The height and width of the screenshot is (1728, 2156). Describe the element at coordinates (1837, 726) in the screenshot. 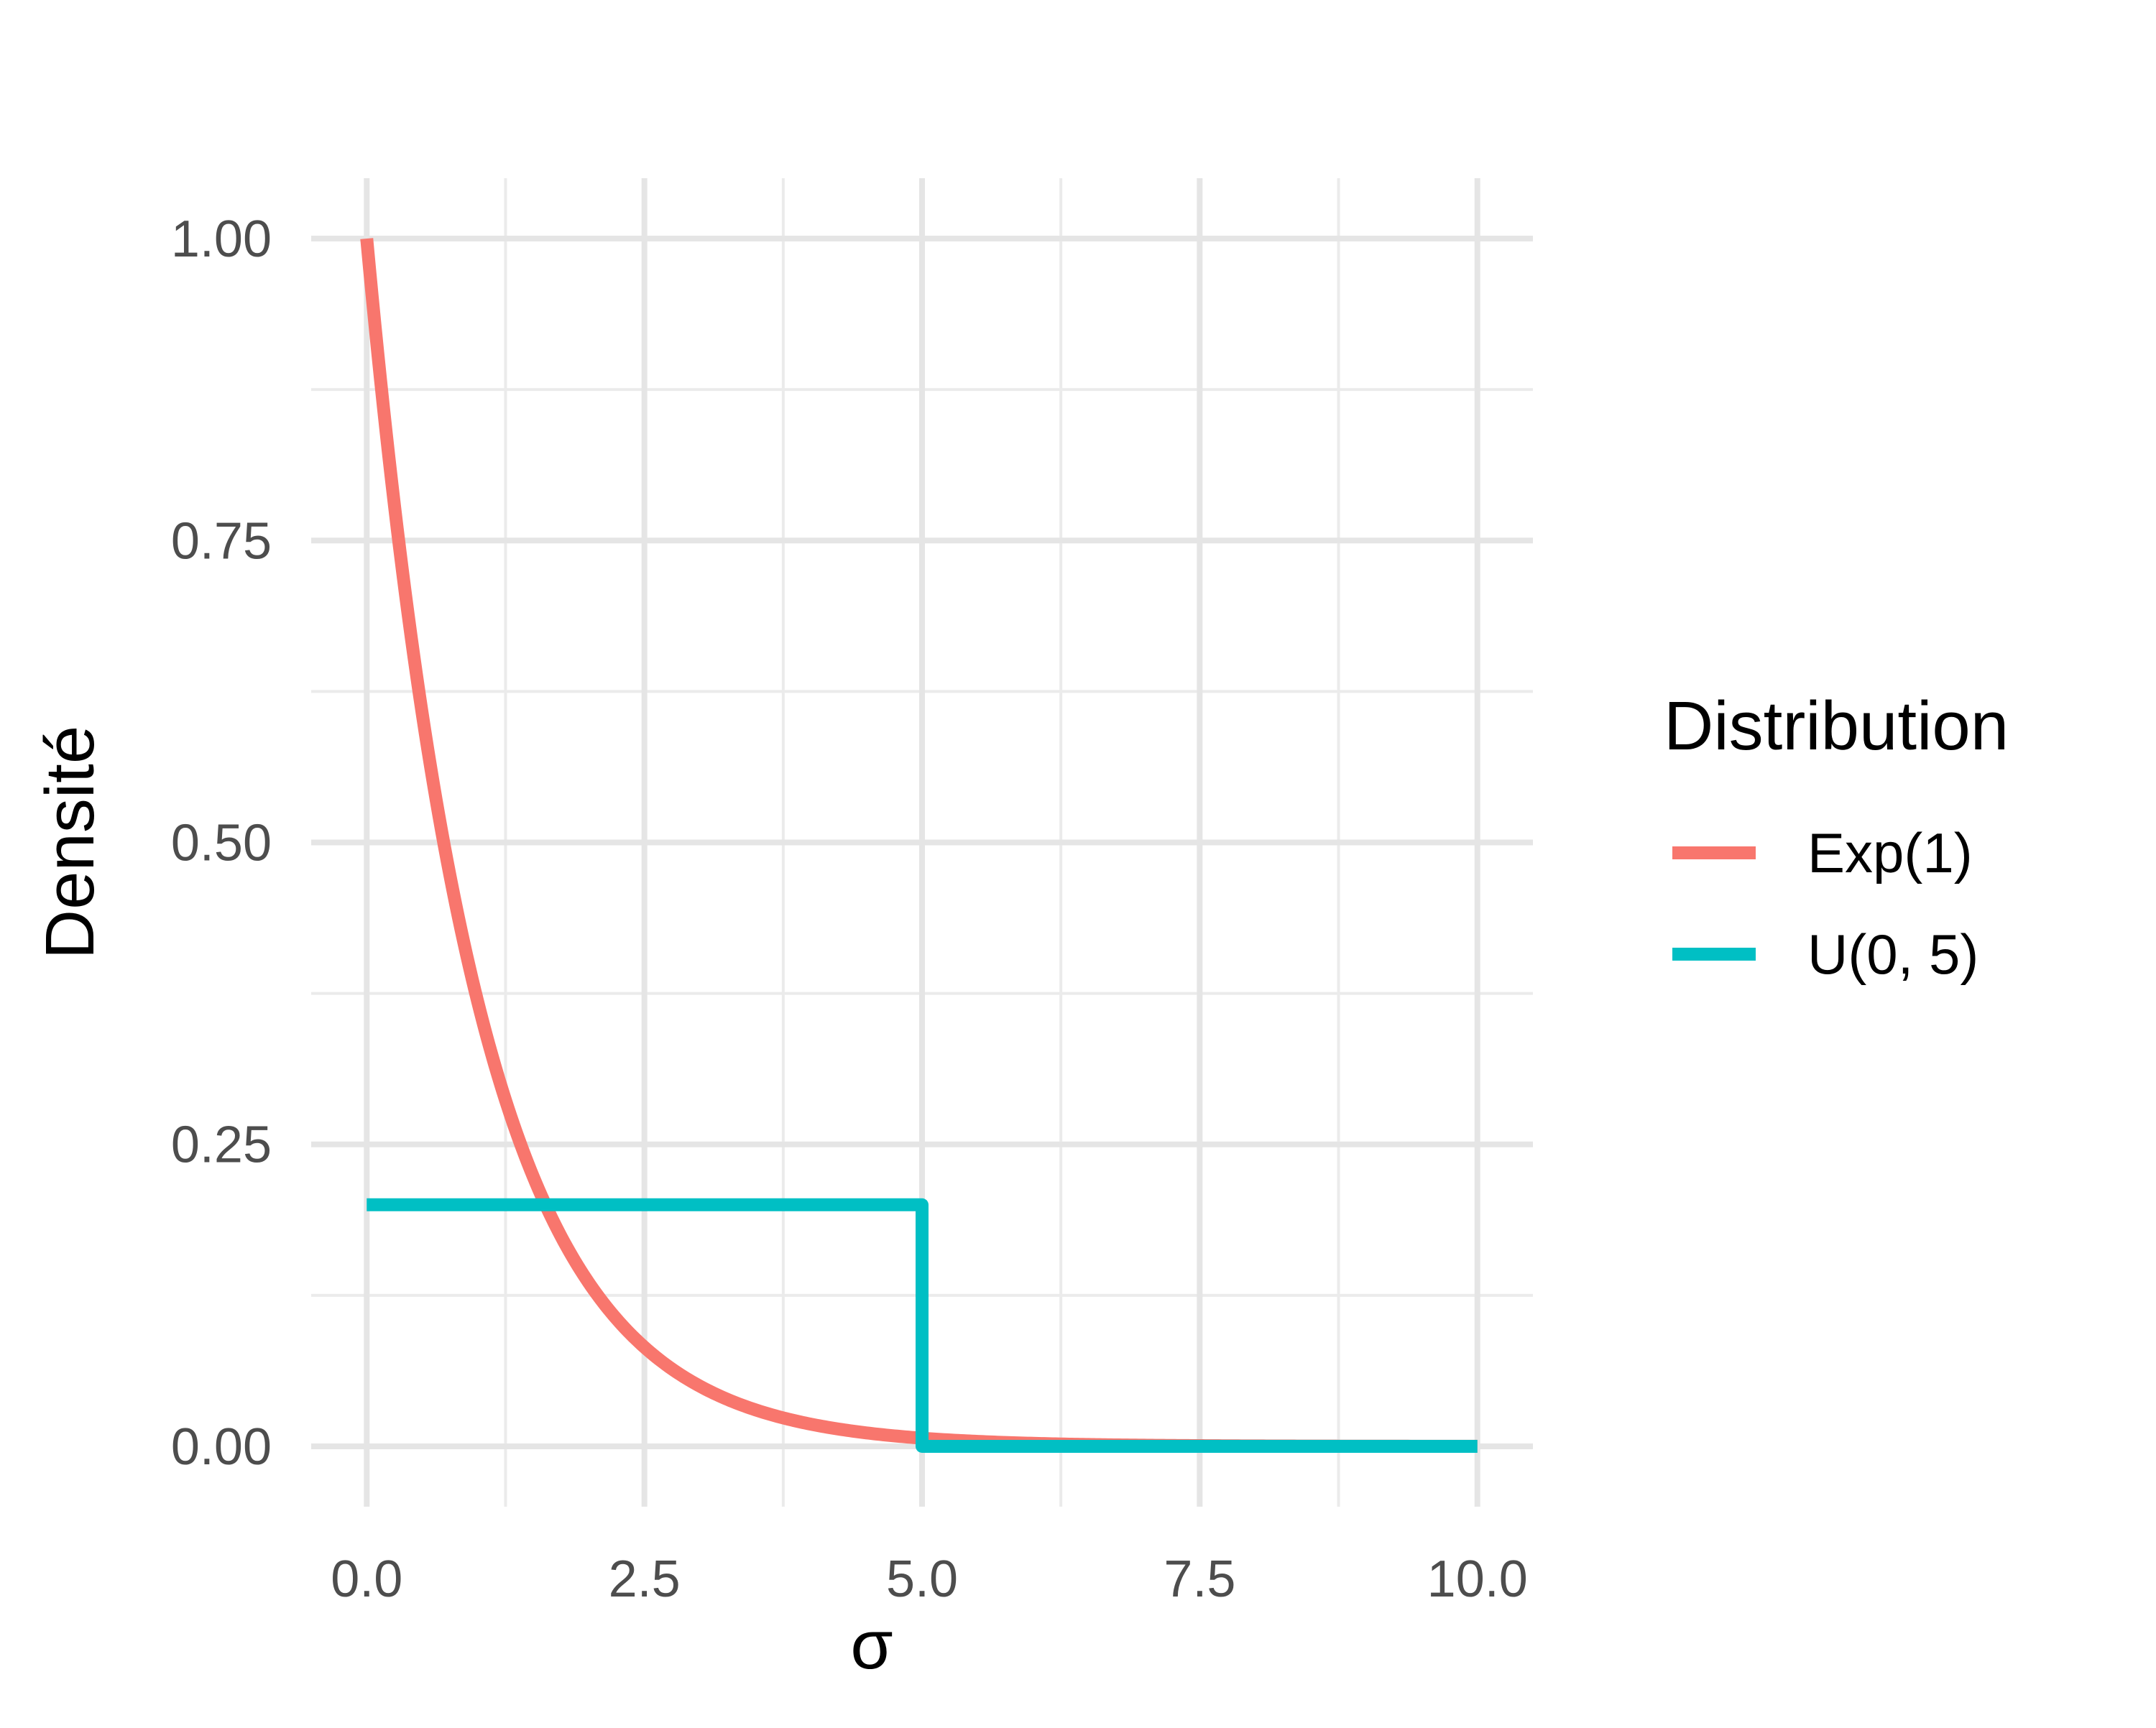

I see `legend-title: Distribution` at that location.